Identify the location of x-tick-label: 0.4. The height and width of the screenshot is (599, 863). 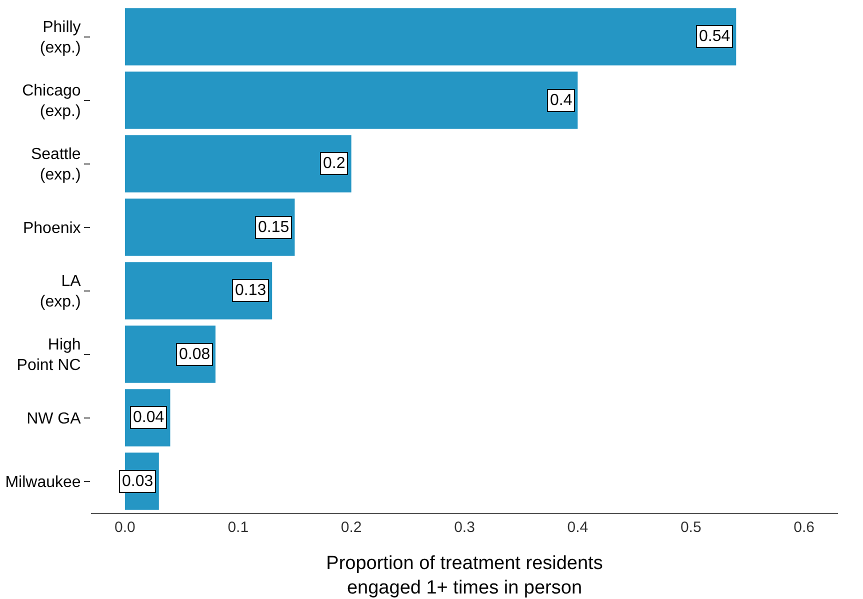
(577, 527).